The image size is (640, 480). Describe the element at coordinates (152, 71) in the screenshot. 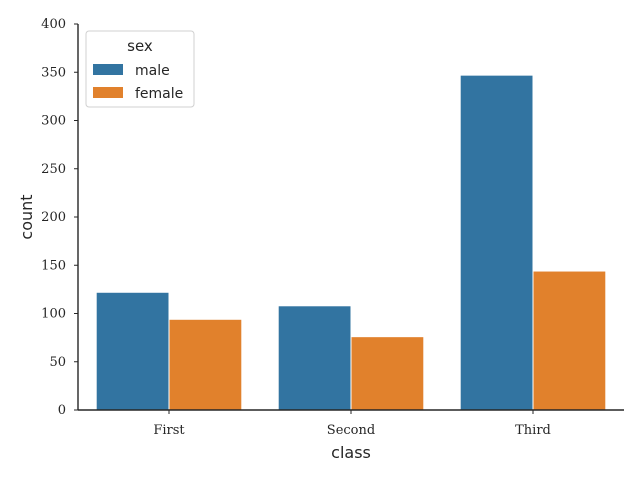

I see `legend-label-male: male` at that location.